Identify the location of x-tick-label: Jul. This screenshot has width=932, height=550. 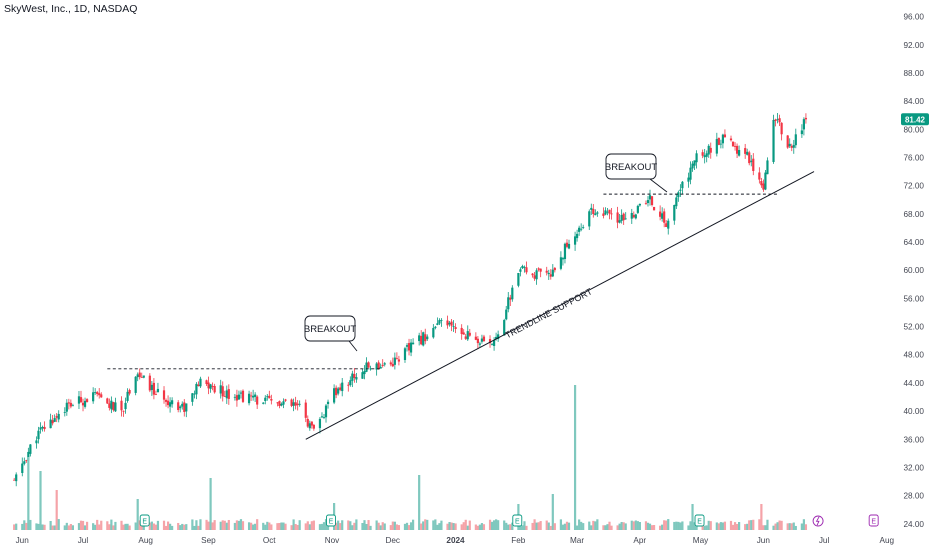
(824, 540).